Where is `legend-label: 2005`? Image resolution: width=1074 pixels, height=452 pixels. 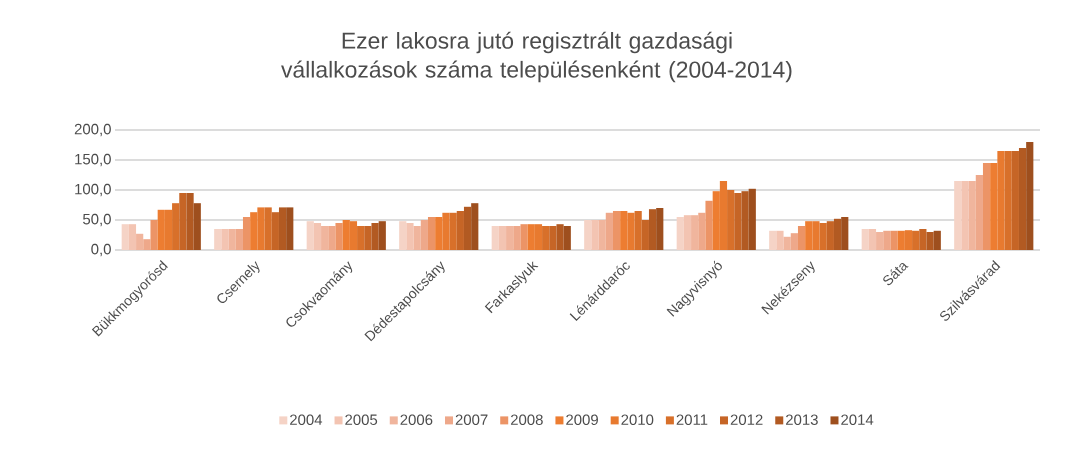 legend-label: 2005 is located at coordinates (361, 419).